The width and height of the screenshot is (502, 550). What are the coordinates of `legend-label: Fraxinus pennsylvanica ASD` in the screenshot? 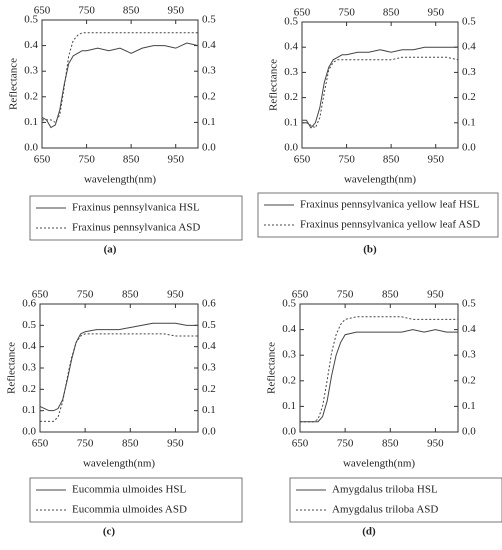 It's located at (136, 228).